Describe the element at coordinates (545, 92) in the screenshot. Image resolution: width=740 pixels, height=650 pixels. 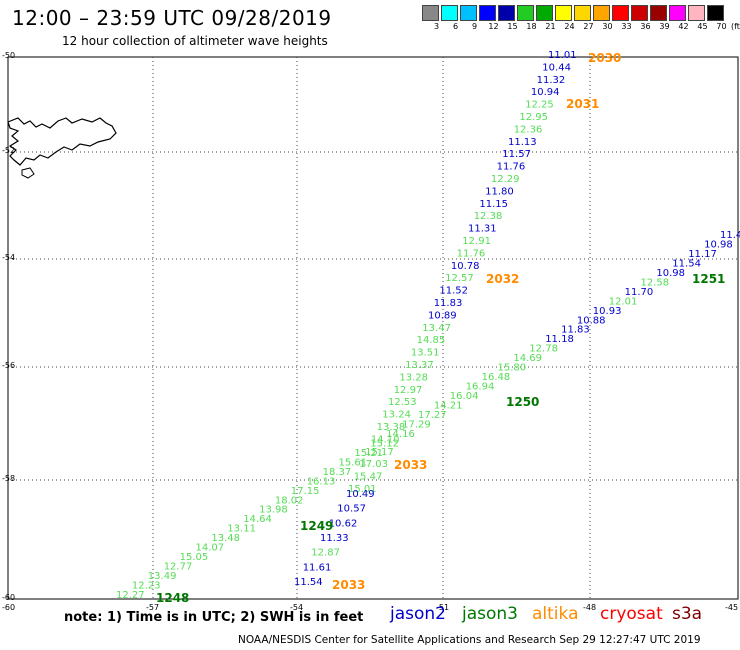
I see `track-value-label: 10.94` at that location.